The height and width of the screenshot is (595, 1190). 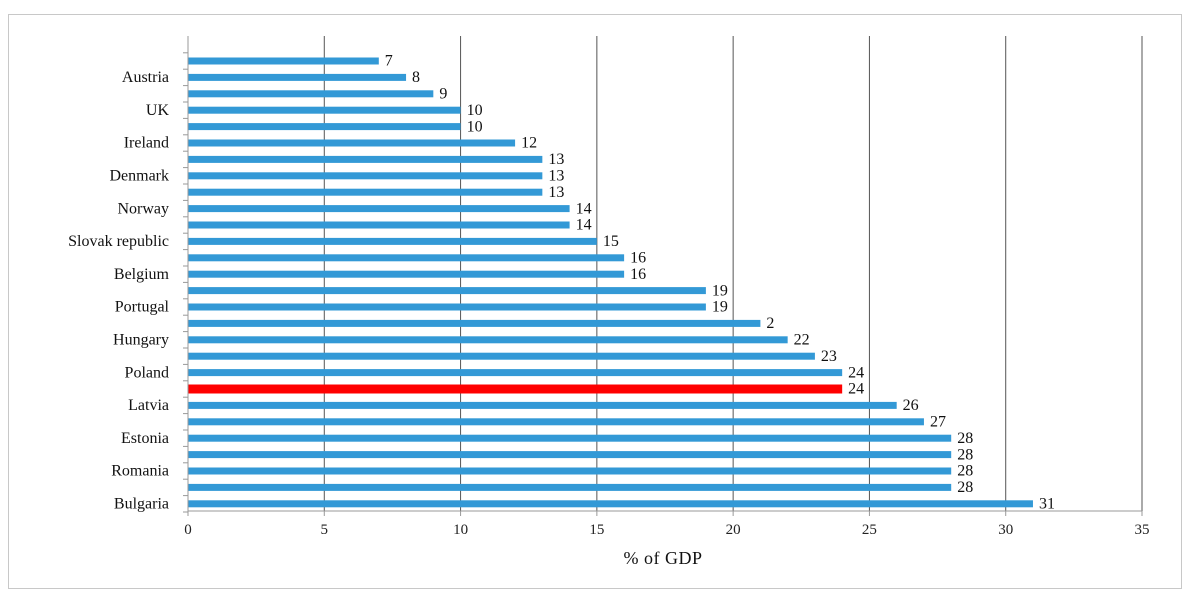 What do you see at coordinates (142, 274) in the screenshot?
I see `category-label: Belgium` at bounding box center [142, 274].